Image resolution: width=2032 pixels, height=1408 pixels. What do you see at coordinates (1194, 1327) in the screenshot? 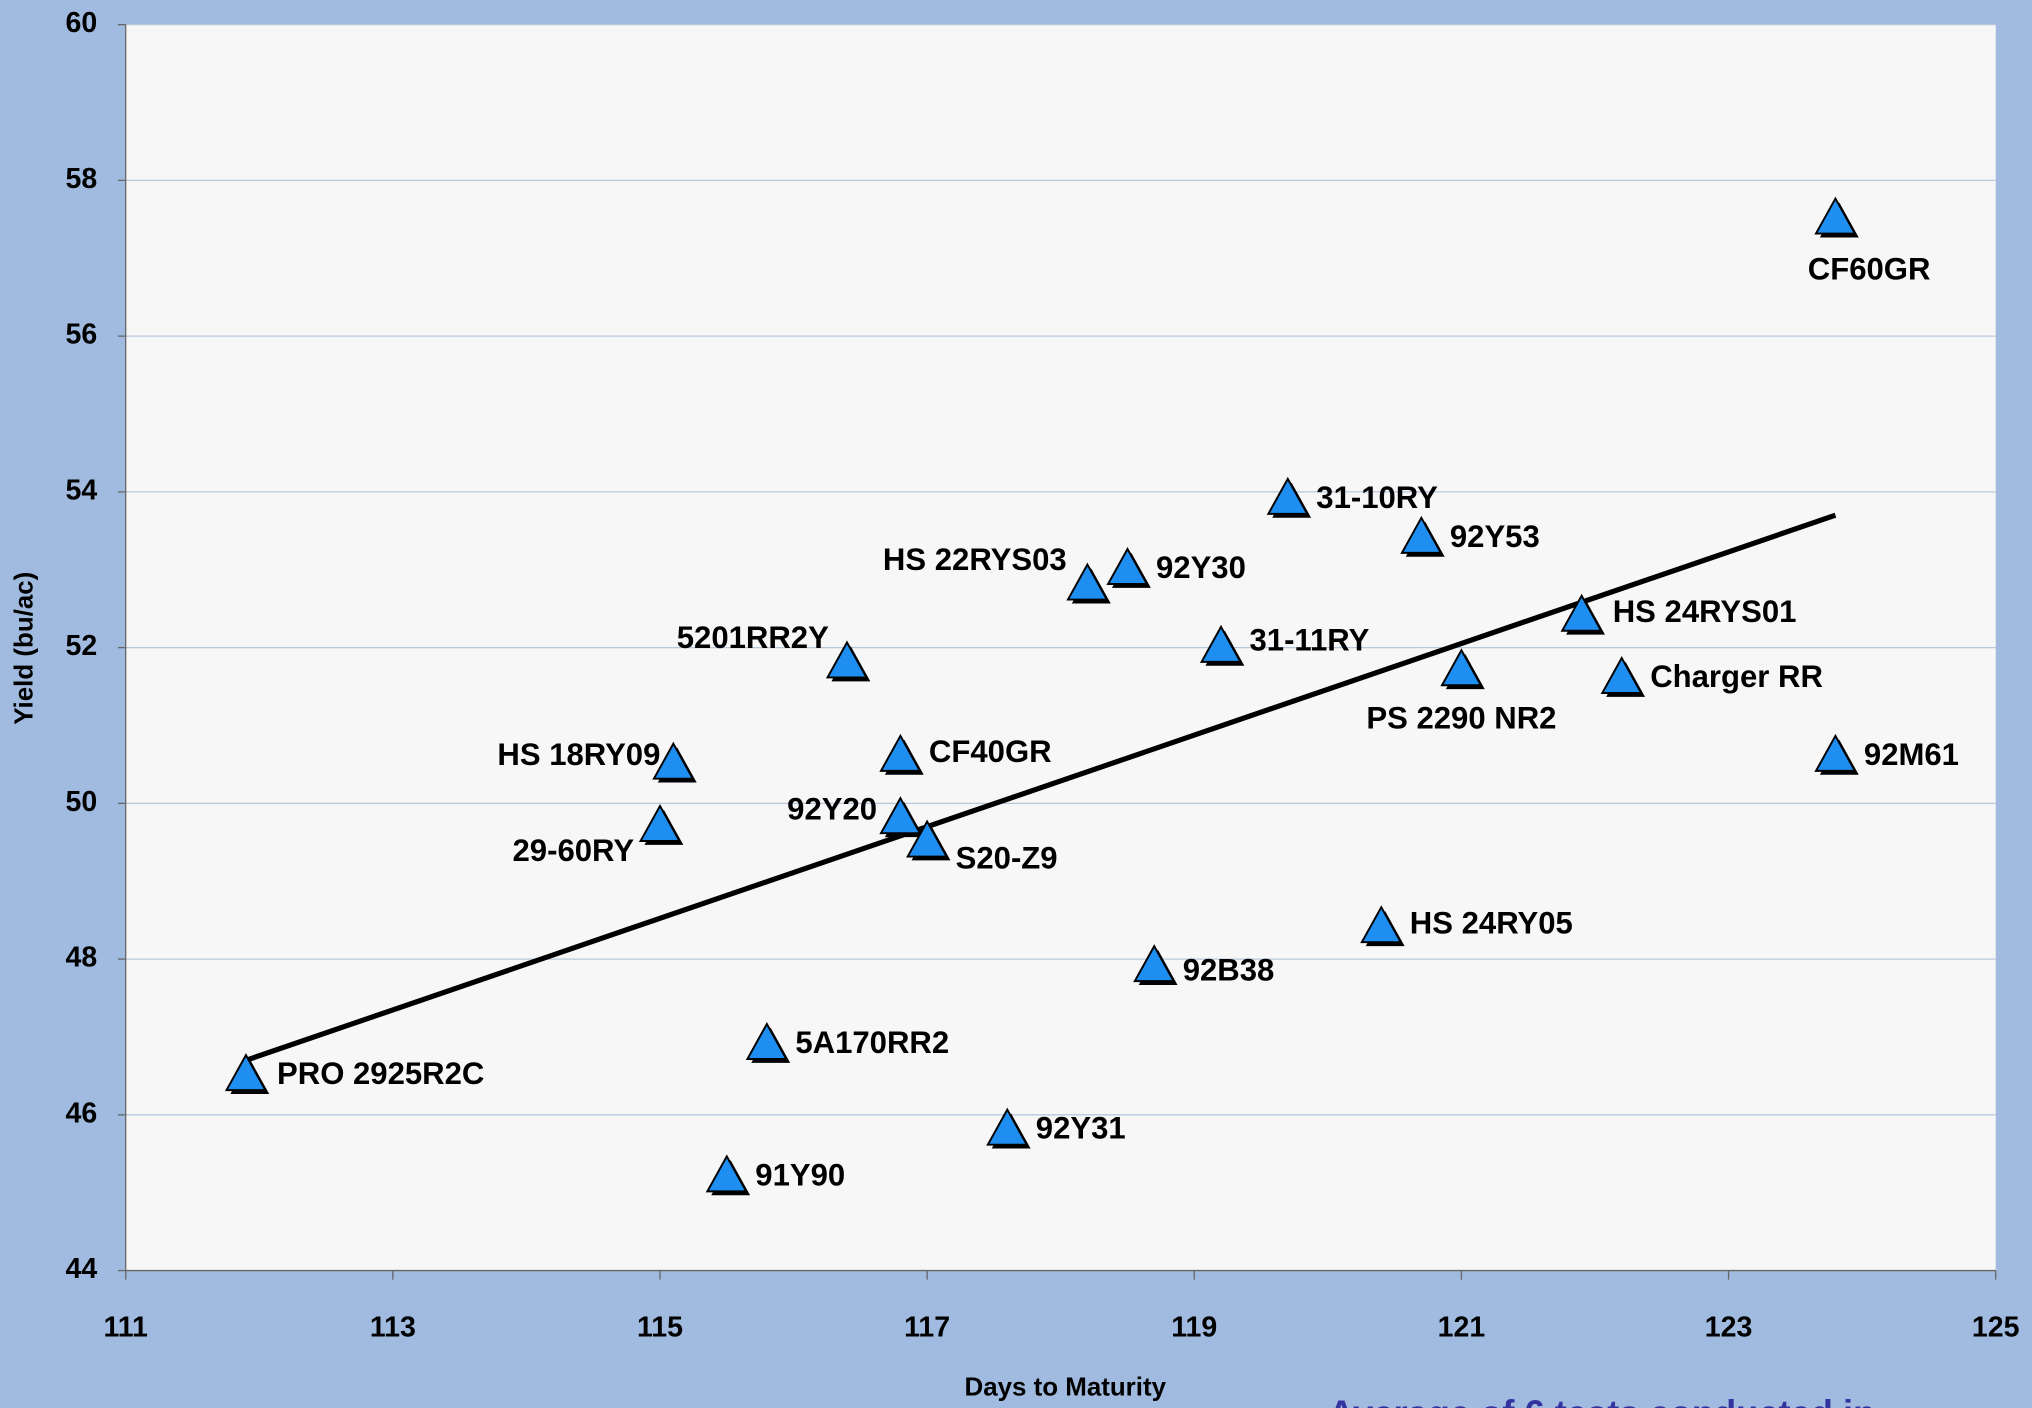
I see `x-tick-label: 119` at bounding box center [1194, 1327].